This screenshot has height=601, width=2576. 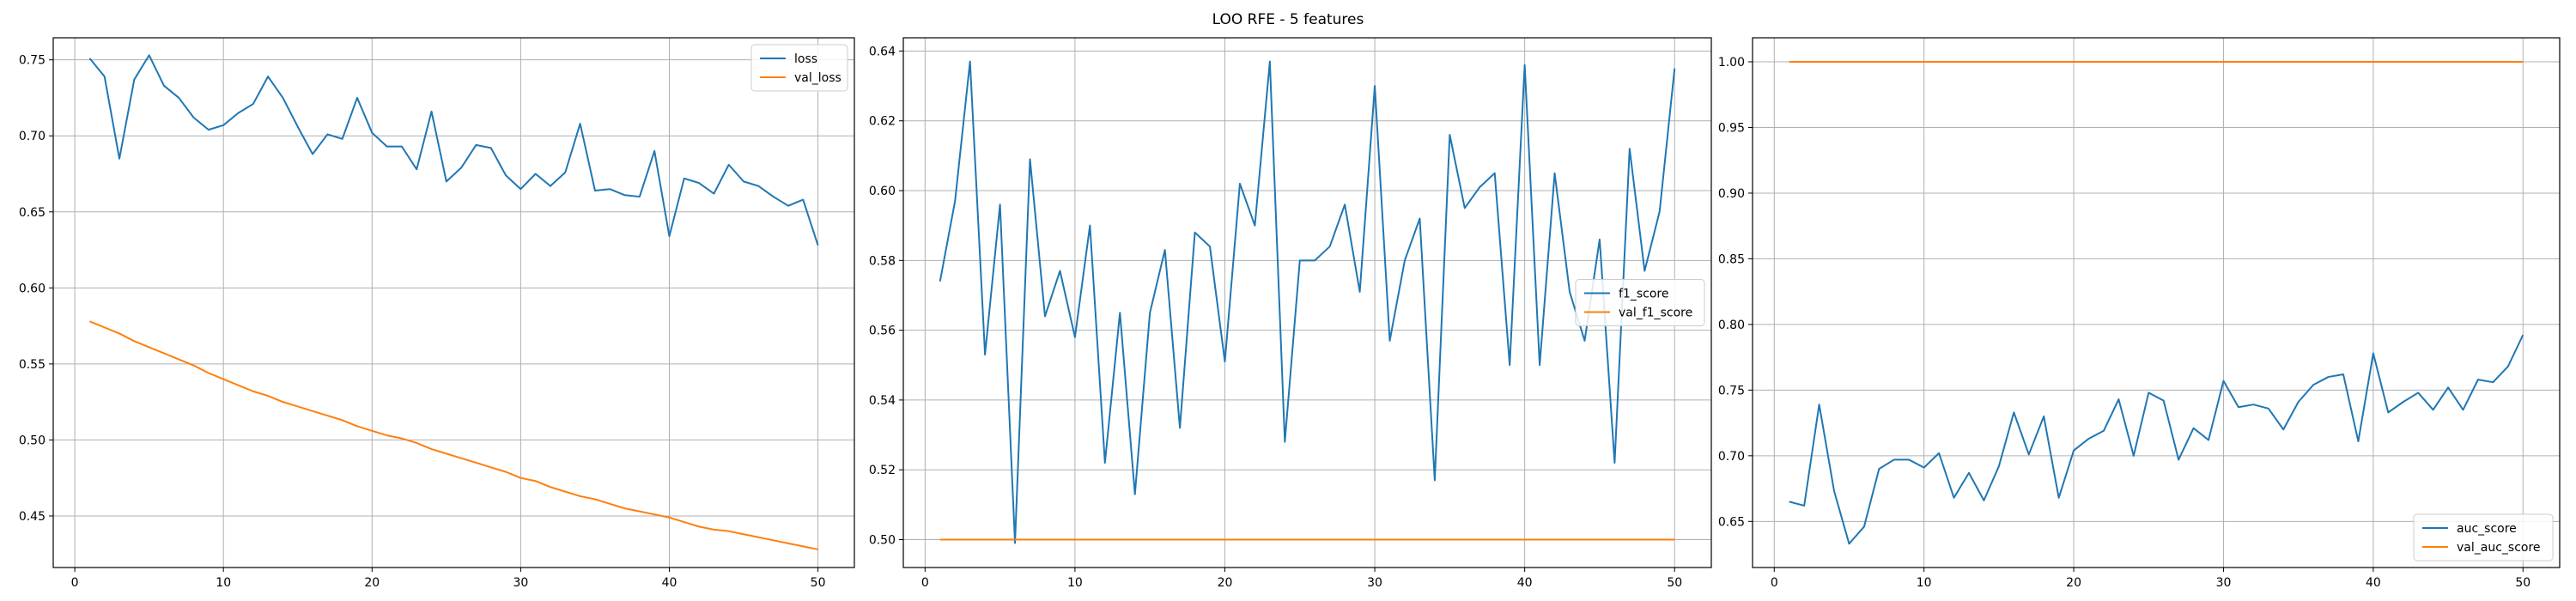 I want to click on figure-title: LOO RFE - 5 features, so click(x=1288, y=20).